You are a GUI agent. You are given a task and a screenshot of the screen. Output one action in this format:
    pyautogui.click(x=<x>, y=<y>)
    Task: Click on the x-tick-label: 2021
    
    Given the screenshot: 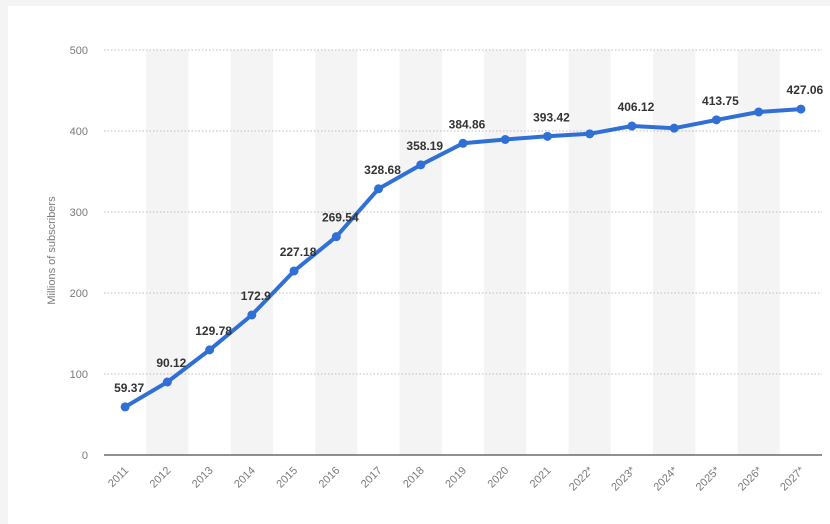 What is the action you would take?
    pyautogui.click(x=541, y=478)
    